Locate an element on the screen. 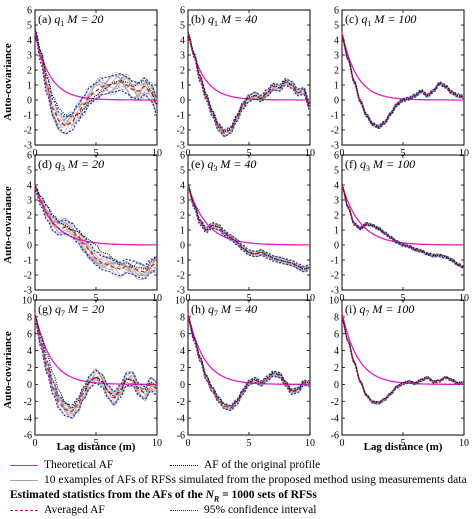 This screenshot has height=519, width=474. panel-m: M = 40 is located at coordinates (237, 19).